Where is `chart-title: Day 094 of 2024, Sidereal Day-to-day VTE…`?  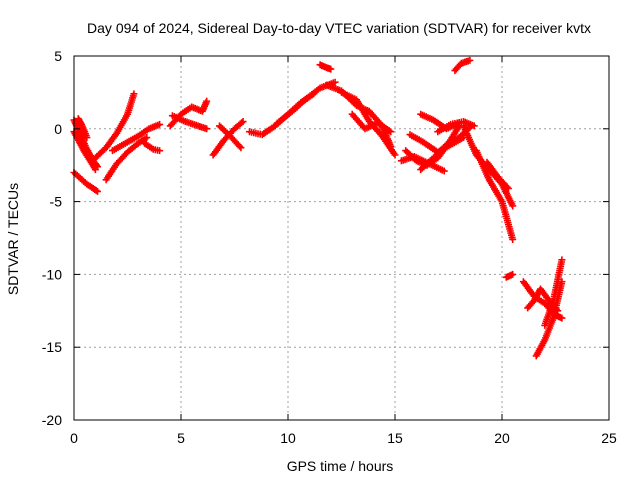
chart-title: Day 094 of 2024, Sidereal Day-to-day VTE… is located at coordinates (339, 28).